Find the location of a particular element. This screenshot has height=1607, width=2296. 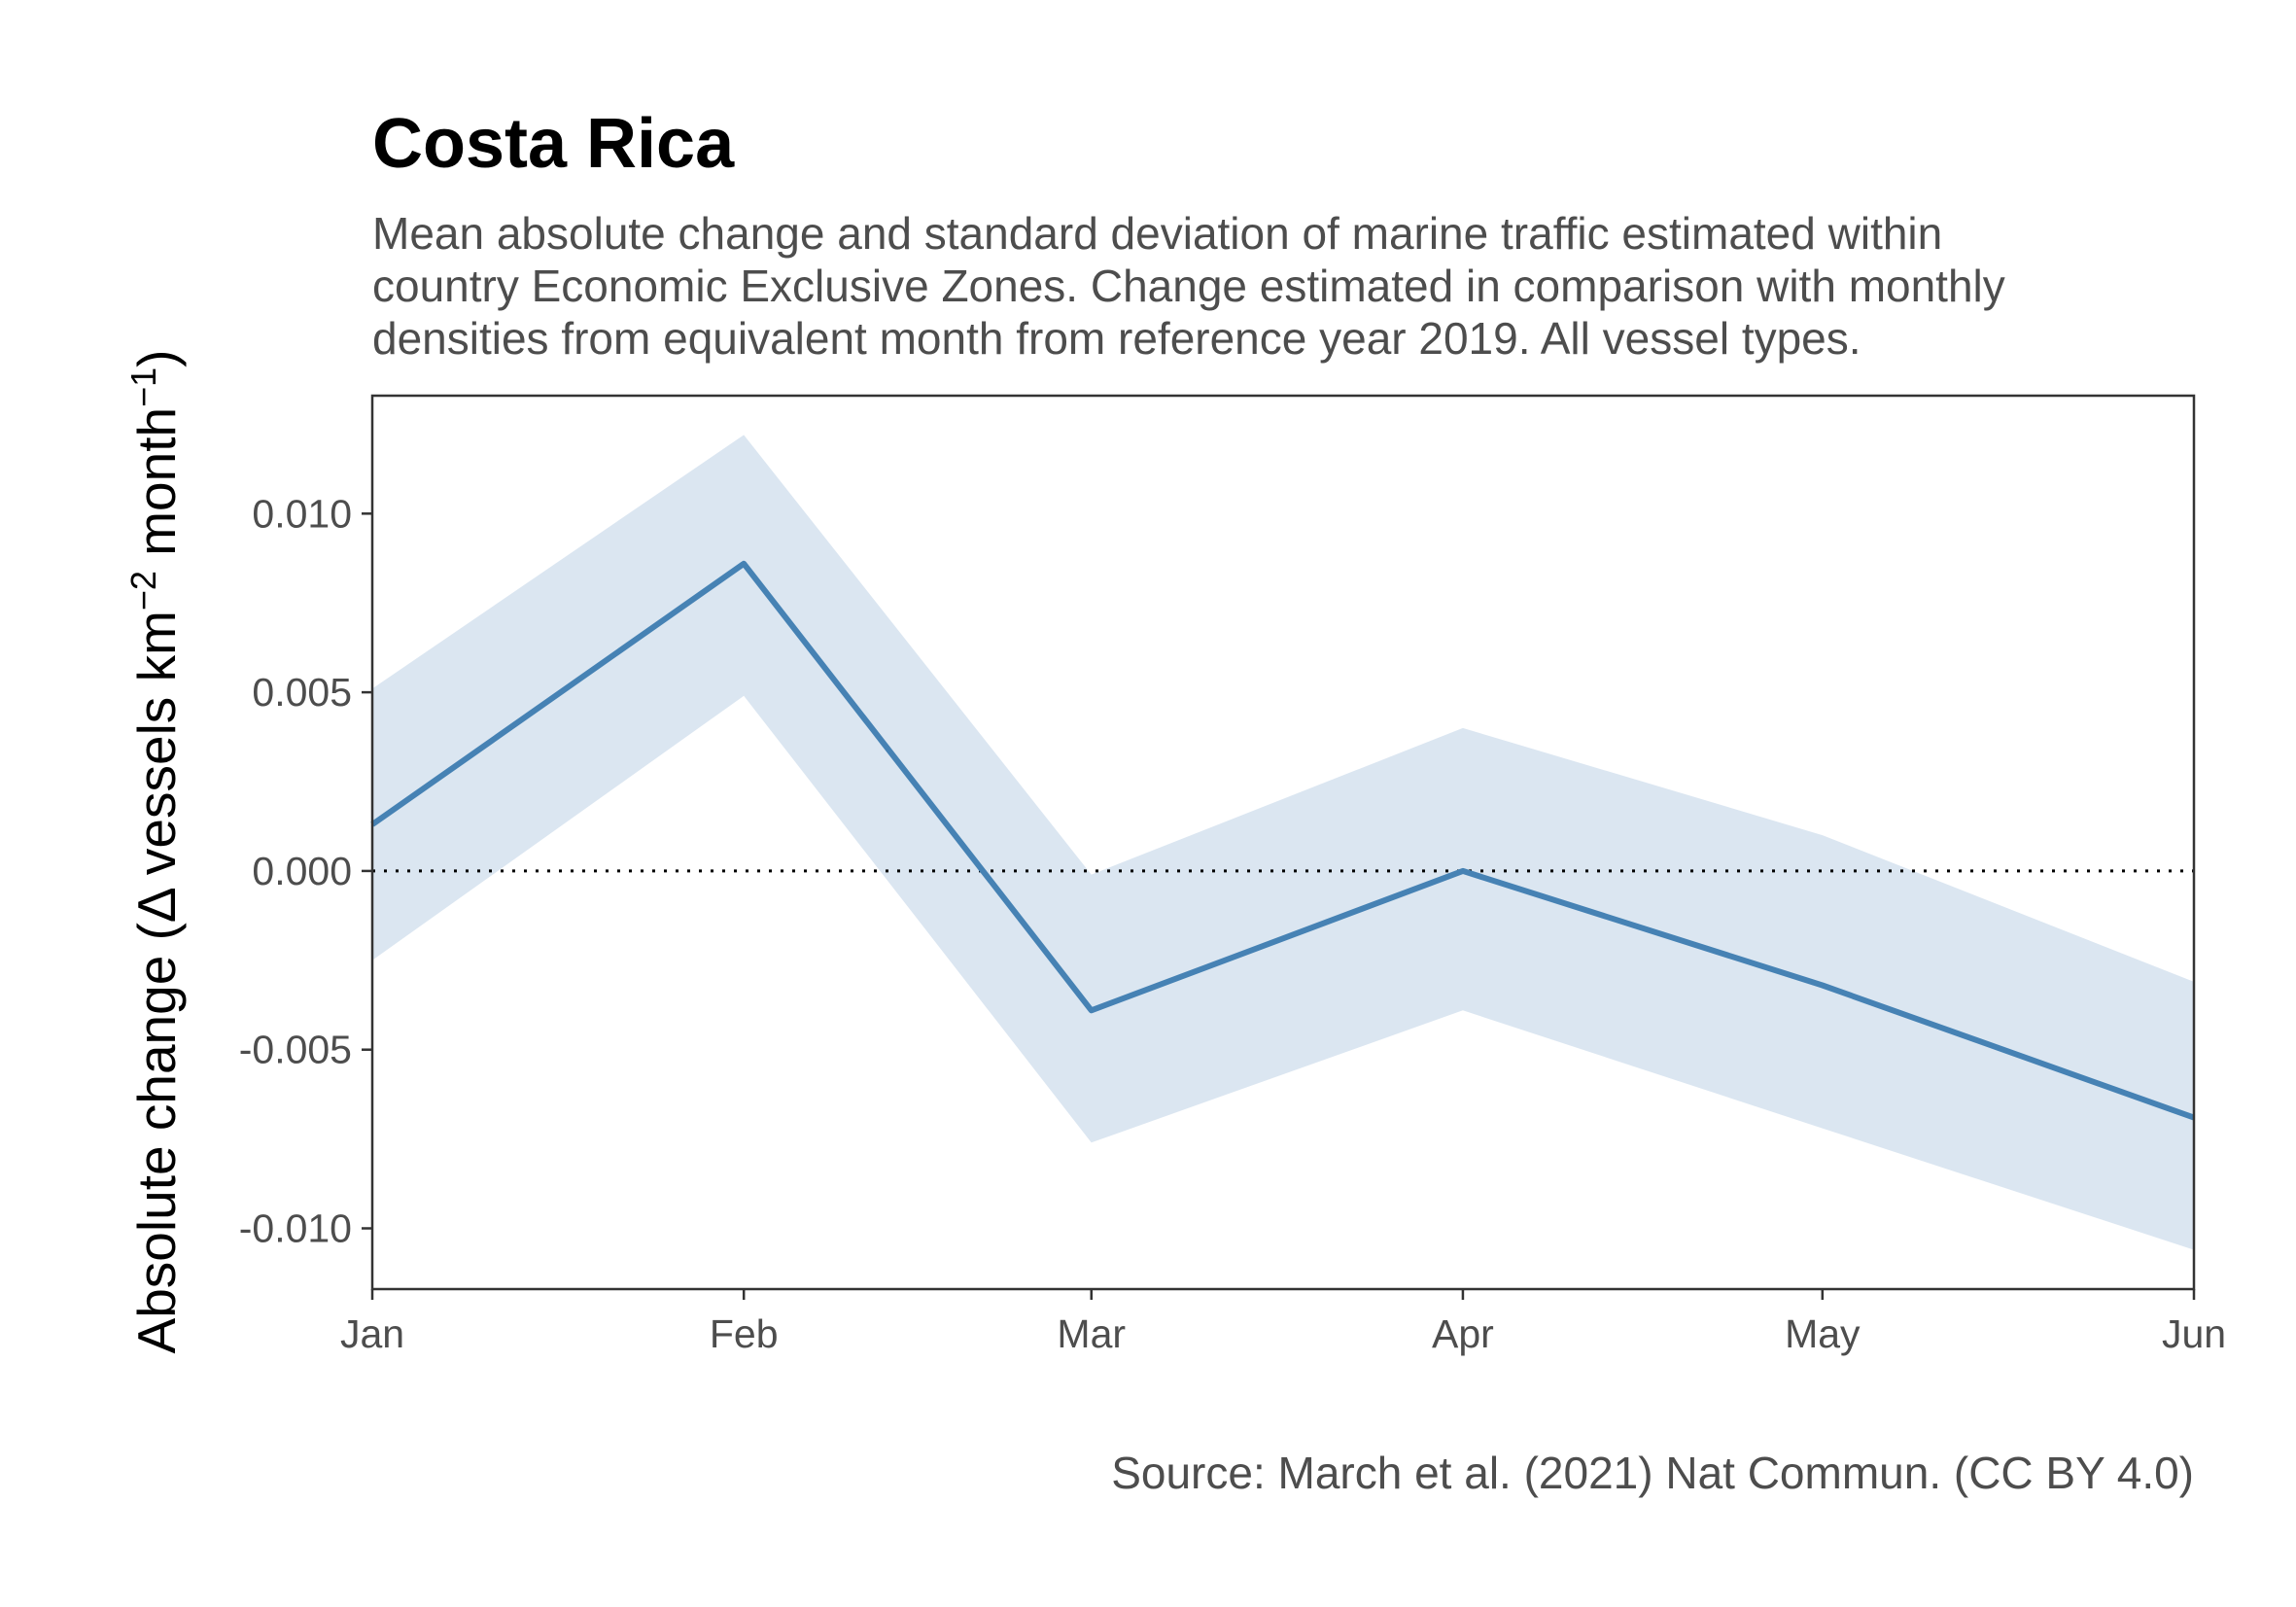

x-axis: Jan Feb Mar Apr May Jun is located at coordinates (1283, 1322).